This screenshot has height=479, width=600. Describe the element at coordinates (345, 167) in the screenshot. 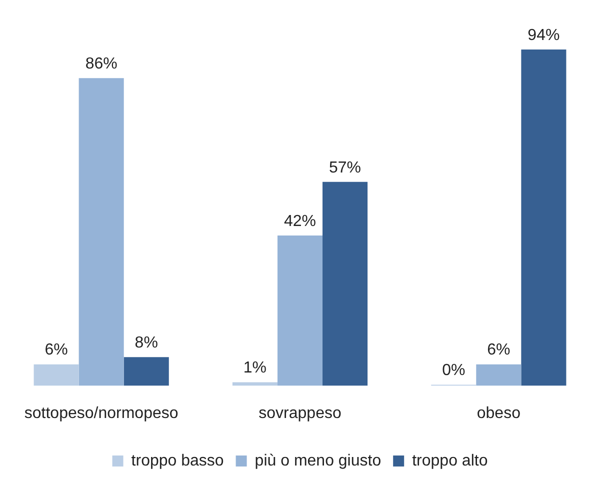

I see `data-label: 57%` at that location.